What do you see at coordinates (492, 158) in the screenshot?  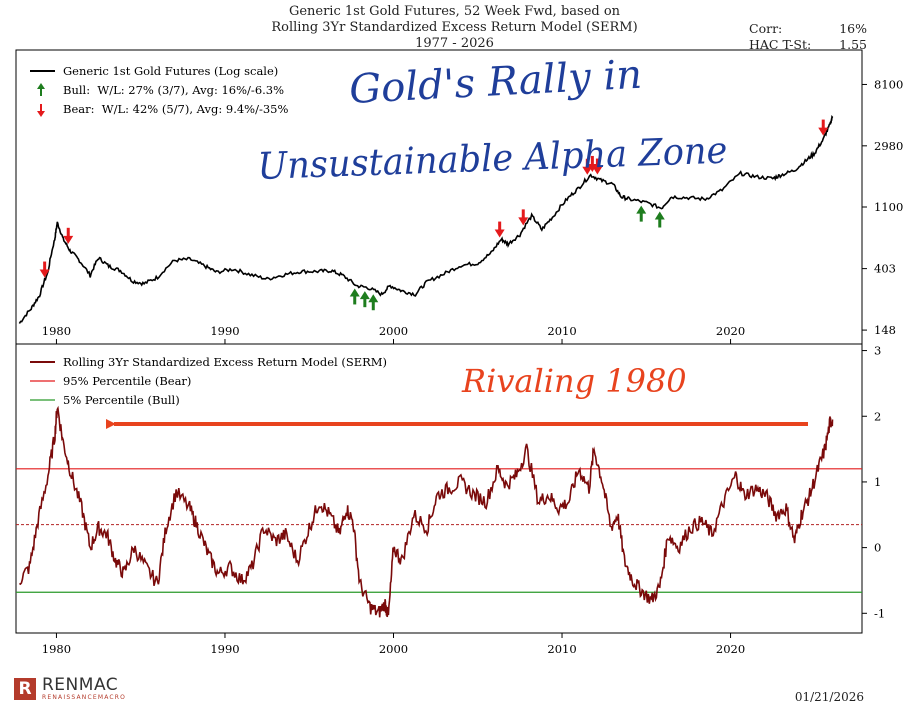 I see `annotation-alpha-zone: Unsustainable Alpha Zone` at bounding box center [492, 158].